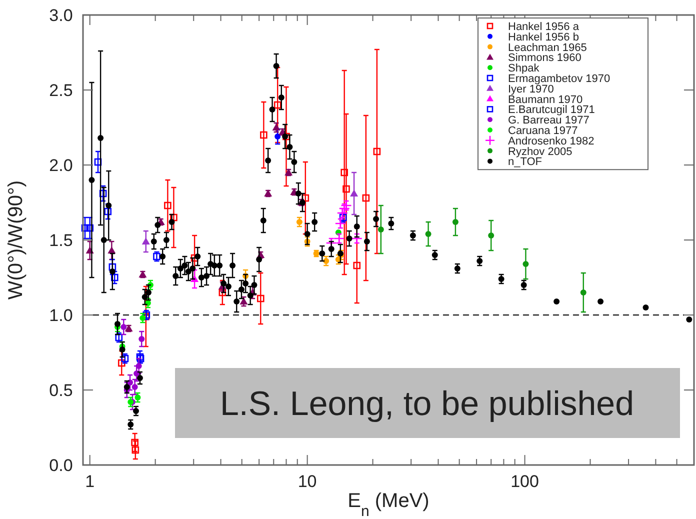  I want to click on legend-label: G. Barreau 1977, so click(549, 120).